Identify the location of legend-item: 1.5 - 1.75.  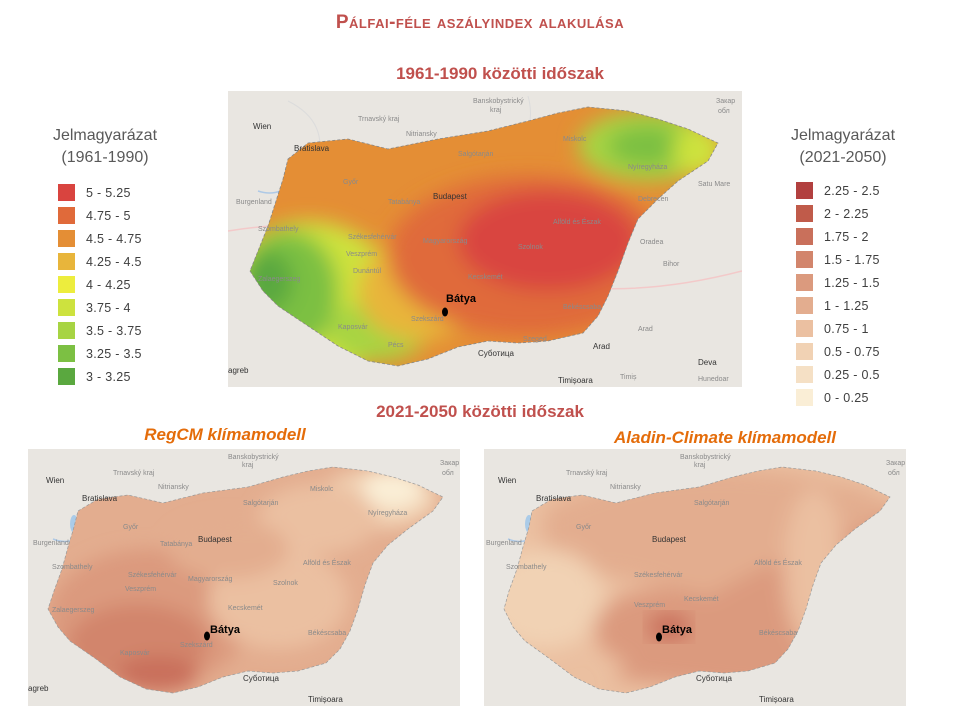
(857, 259).